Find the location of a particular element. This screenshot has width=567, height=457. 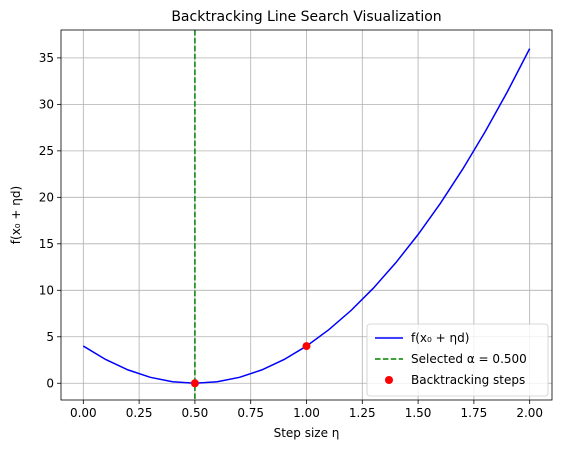

y-ticks: 0 5 10 15 20 25 30 35 is located at coordinates (50, 220).